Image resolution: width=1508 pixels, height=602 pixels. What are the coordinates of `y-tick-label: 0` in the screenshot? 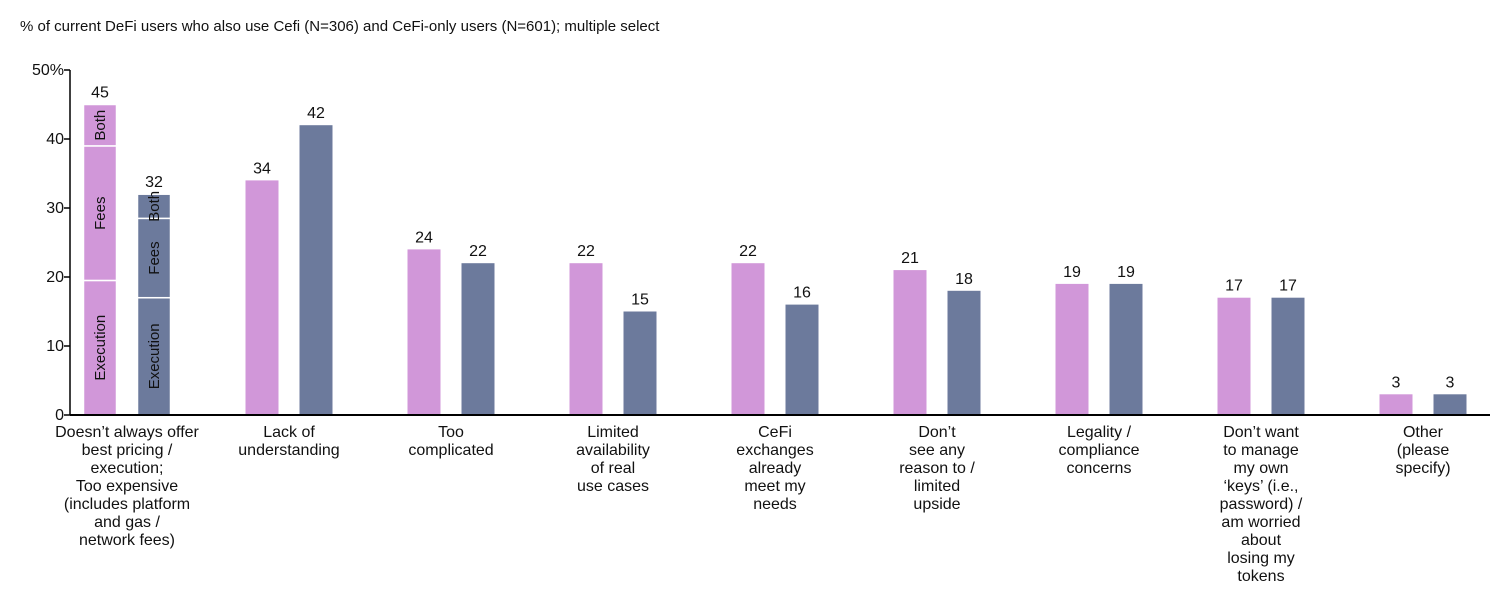 It's located at (59, 415).